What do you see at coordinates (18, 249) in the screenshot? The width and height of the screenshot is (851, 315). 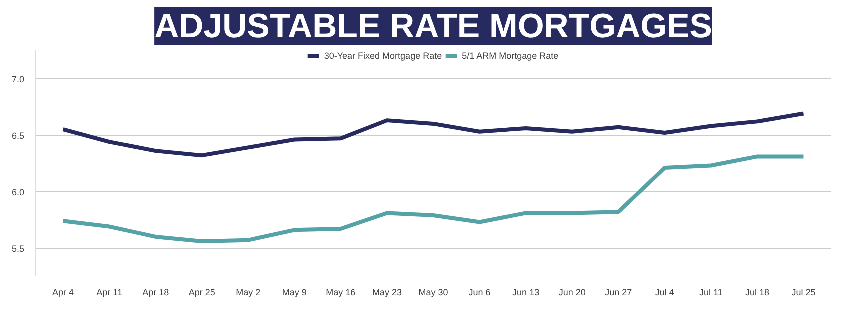 I see `y-tick-label: 5.5` at bounding box center [18, 249].